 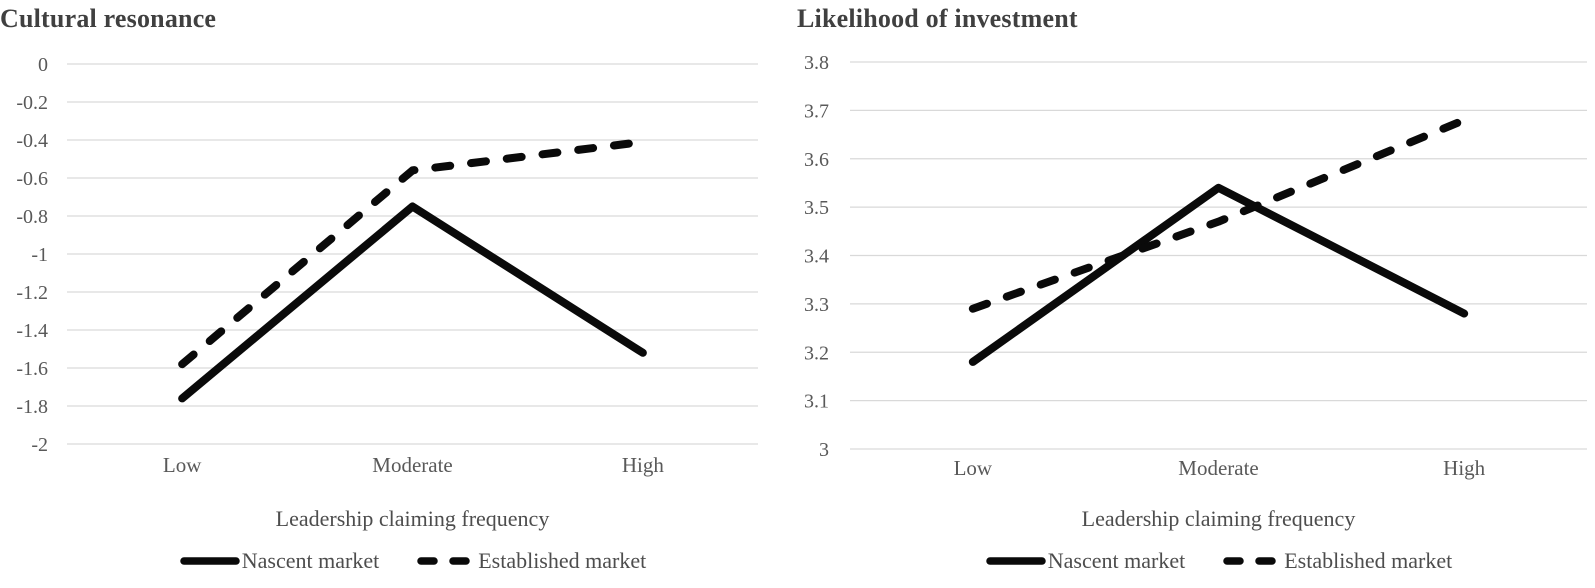 What do you see at coordinates (816, 305) in the screenshot?
I see `y-tick-label: 3.3` at bounding box center [816, 305].